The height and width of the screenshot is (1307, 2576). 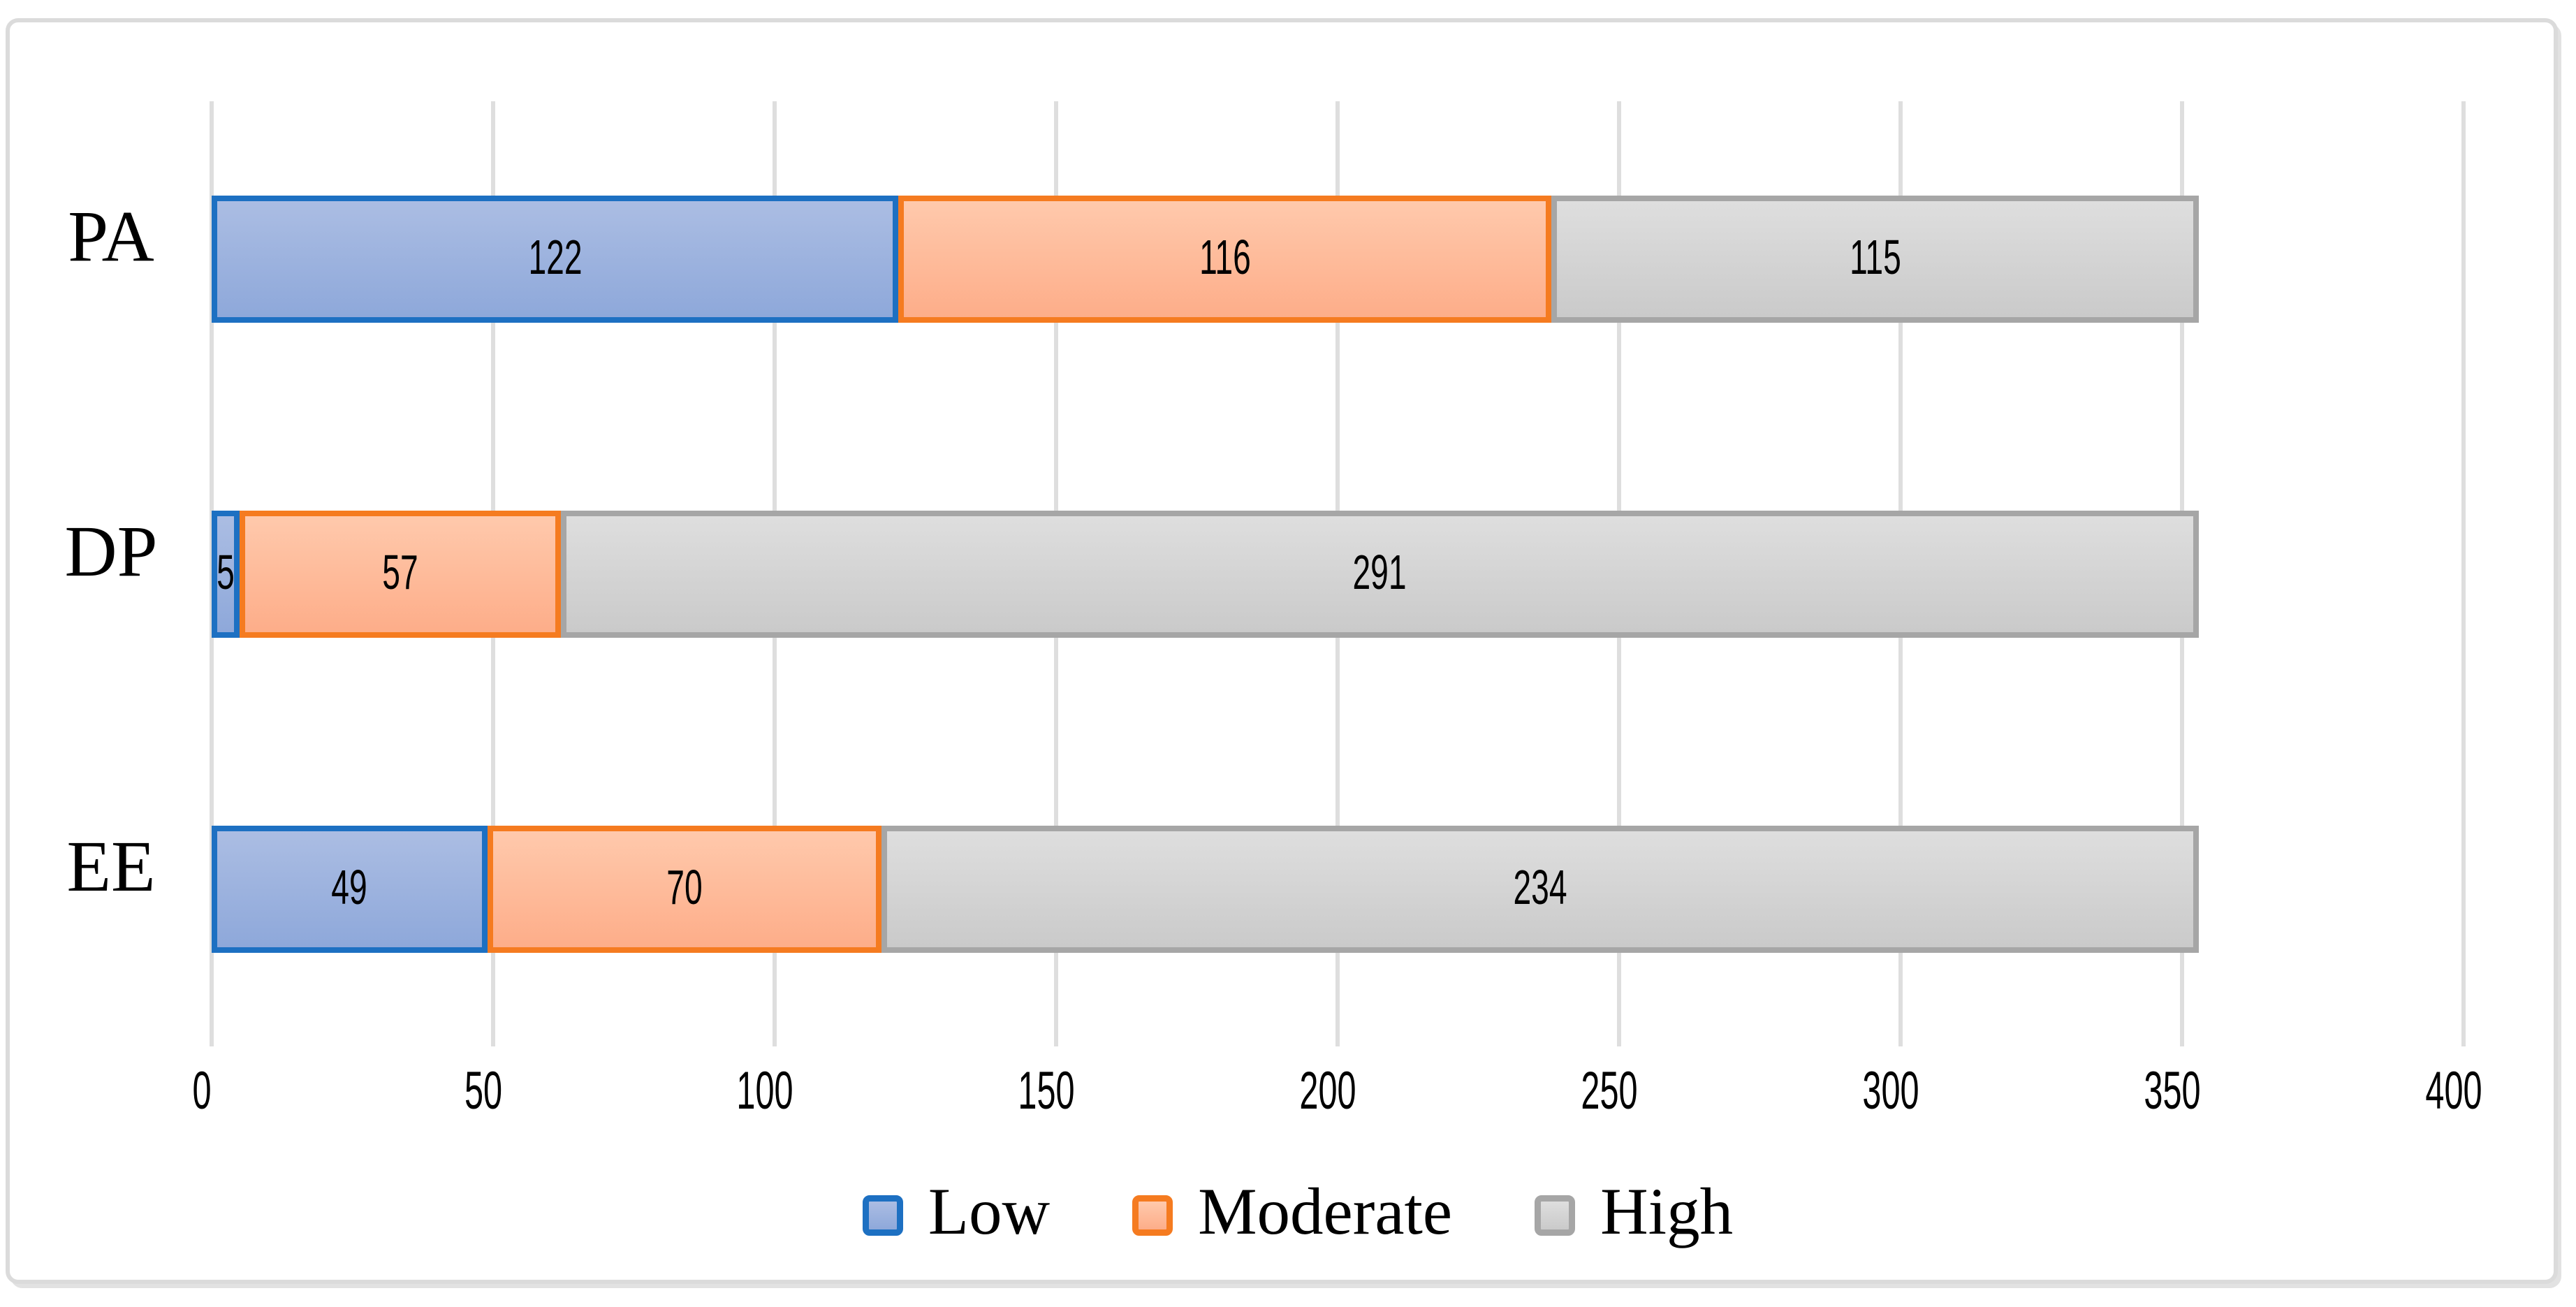 I want to click on legend-item-low: Low, so click(x=956, y=1213).